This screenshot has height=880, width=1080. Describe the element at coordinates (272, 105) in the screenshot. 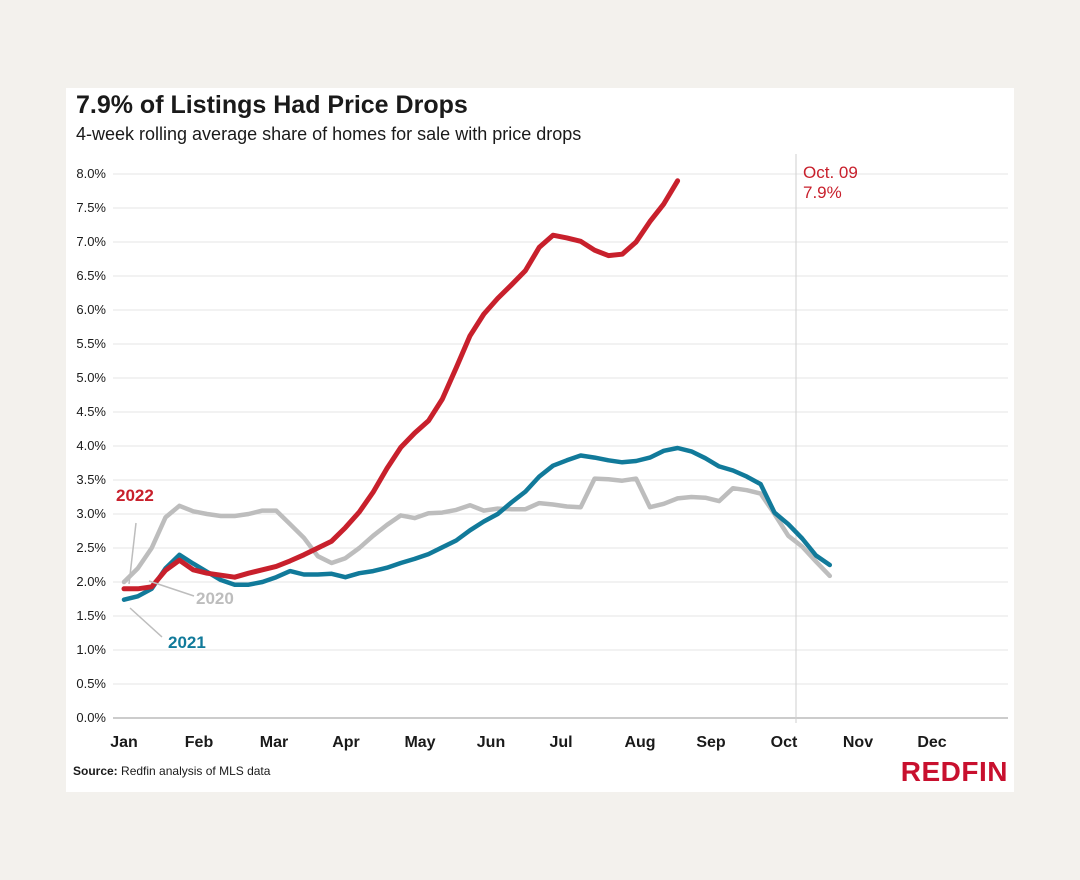

I see `chart-title: 7.9% of Listings Had Price Drops` at that location.